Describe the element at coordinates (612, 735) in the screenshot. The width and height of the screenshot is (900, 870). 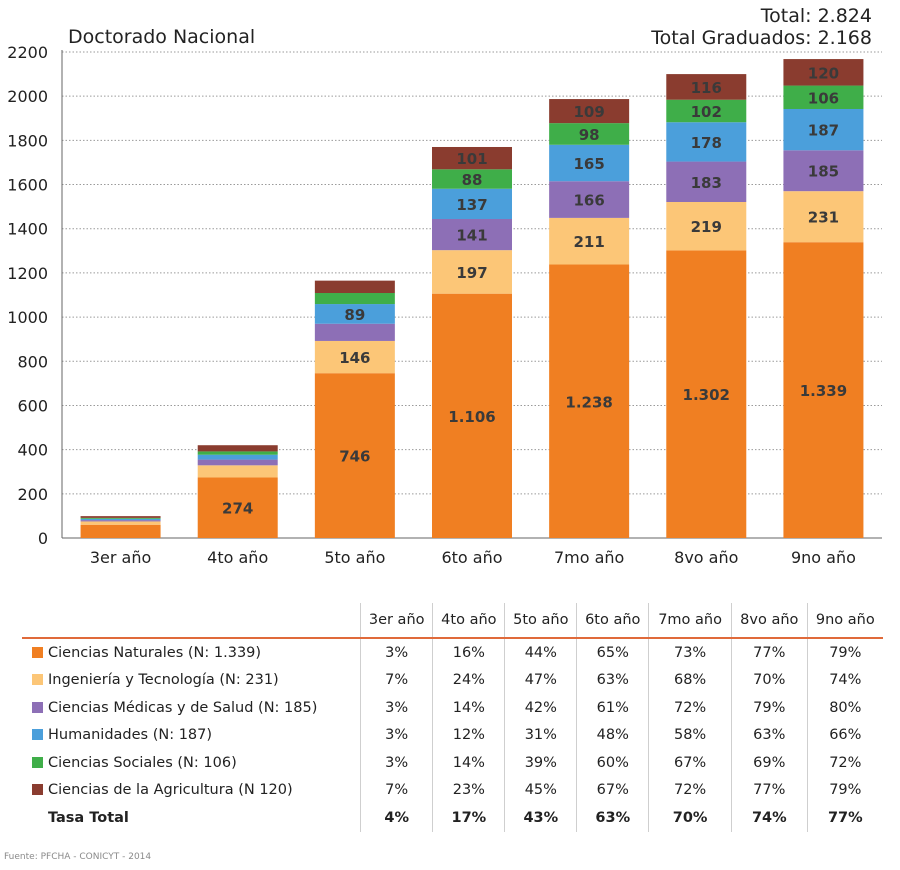
I see `rate-cell: 48%` at that location.